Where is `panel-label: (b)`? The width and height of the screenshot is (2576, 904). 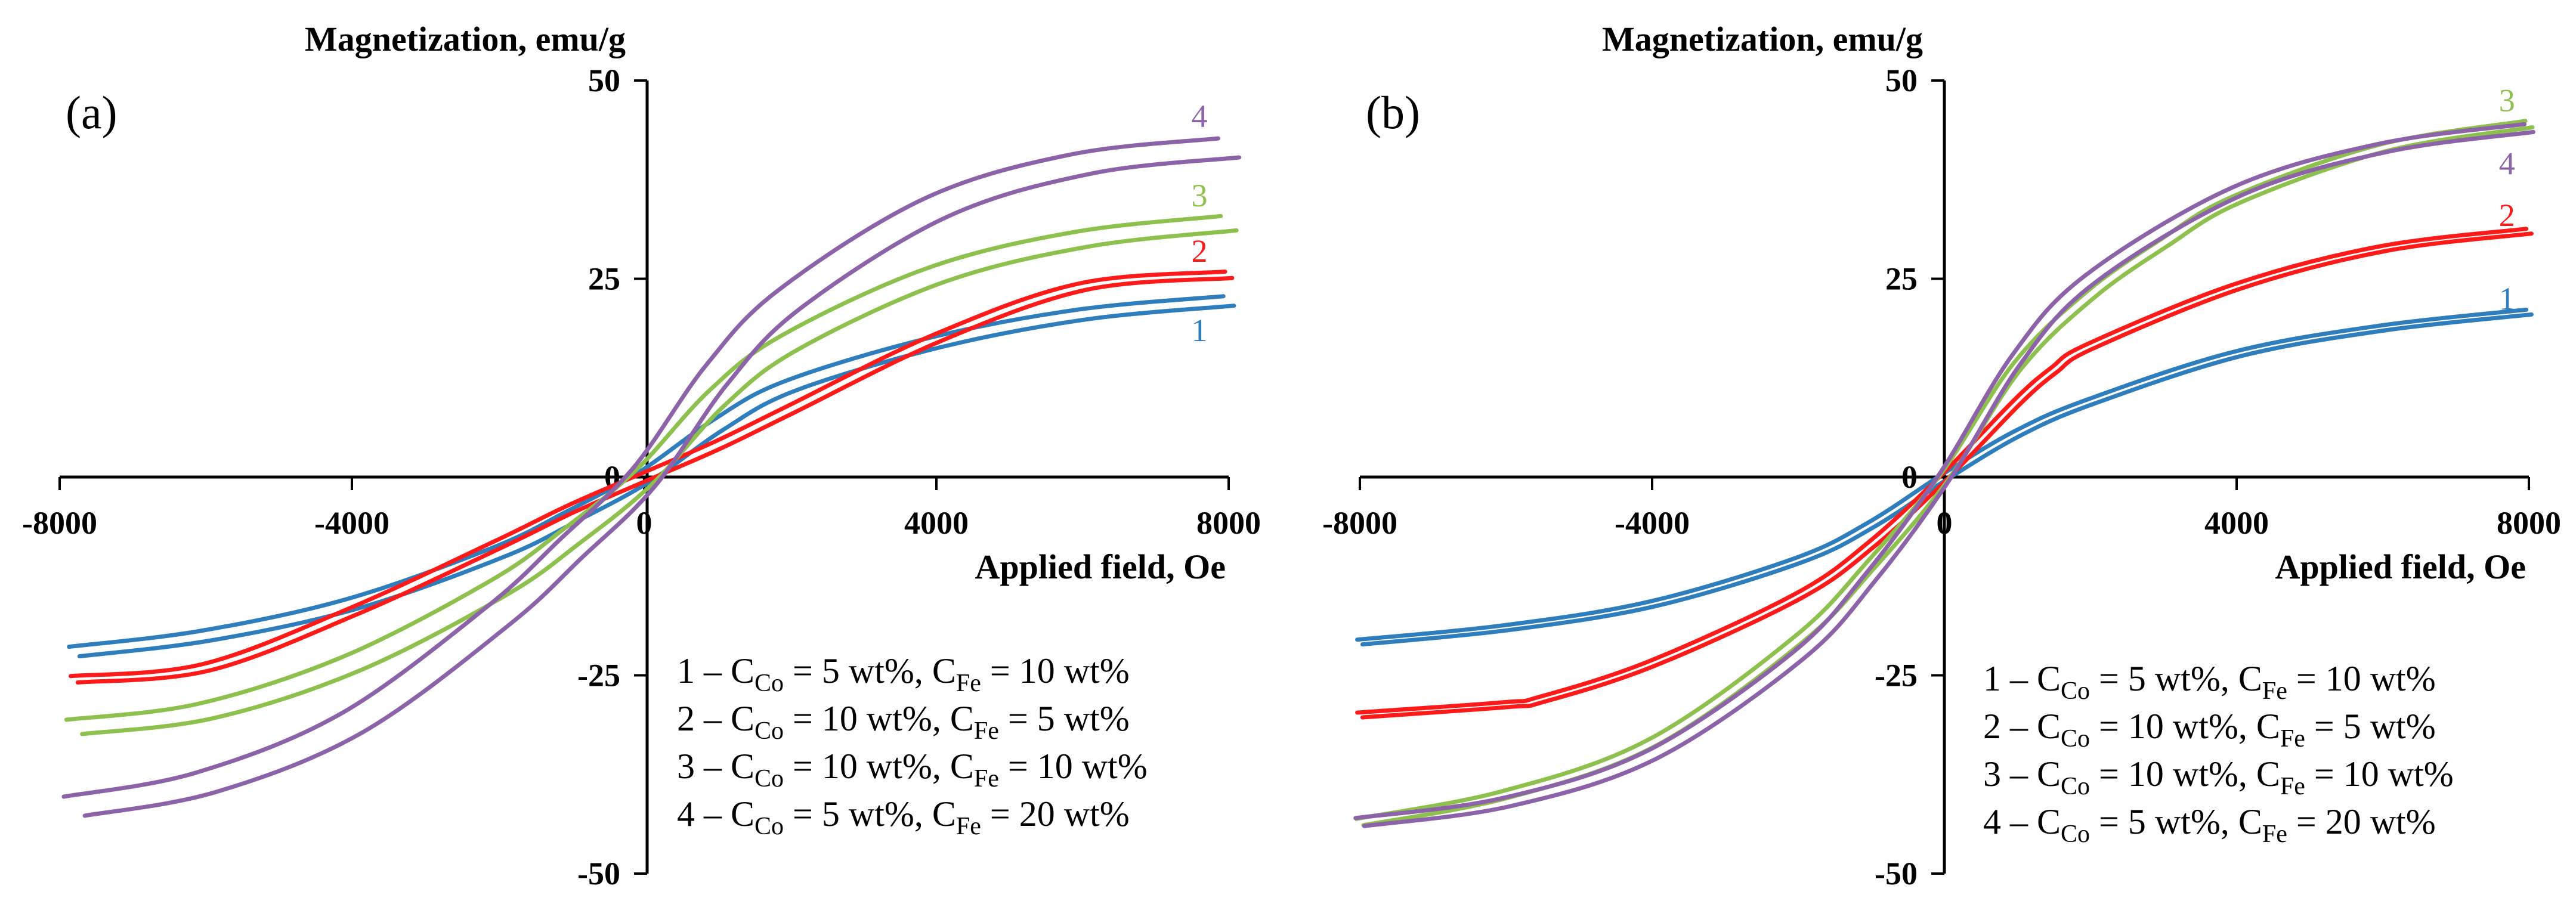
panel-label: (b) is located at coordinates (1393, 112).